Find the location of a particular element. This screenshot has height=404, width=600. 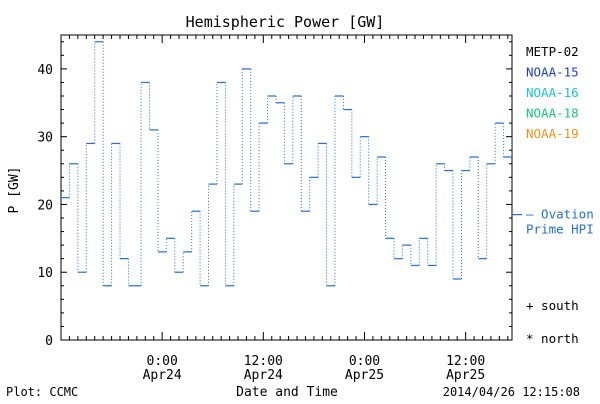

y-tick-label: 40 is located at coordinates (45, 70).